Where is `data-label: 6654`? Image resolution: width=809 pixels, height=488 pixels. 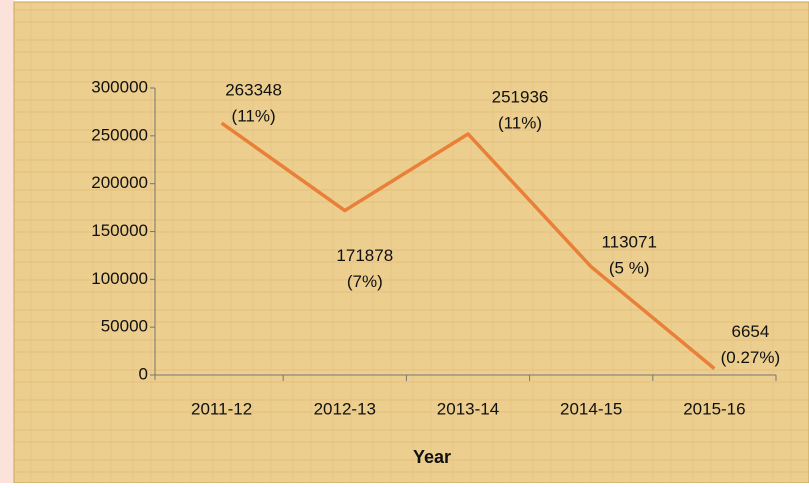 data-label: 6654 is located at coordinates (750, 331).